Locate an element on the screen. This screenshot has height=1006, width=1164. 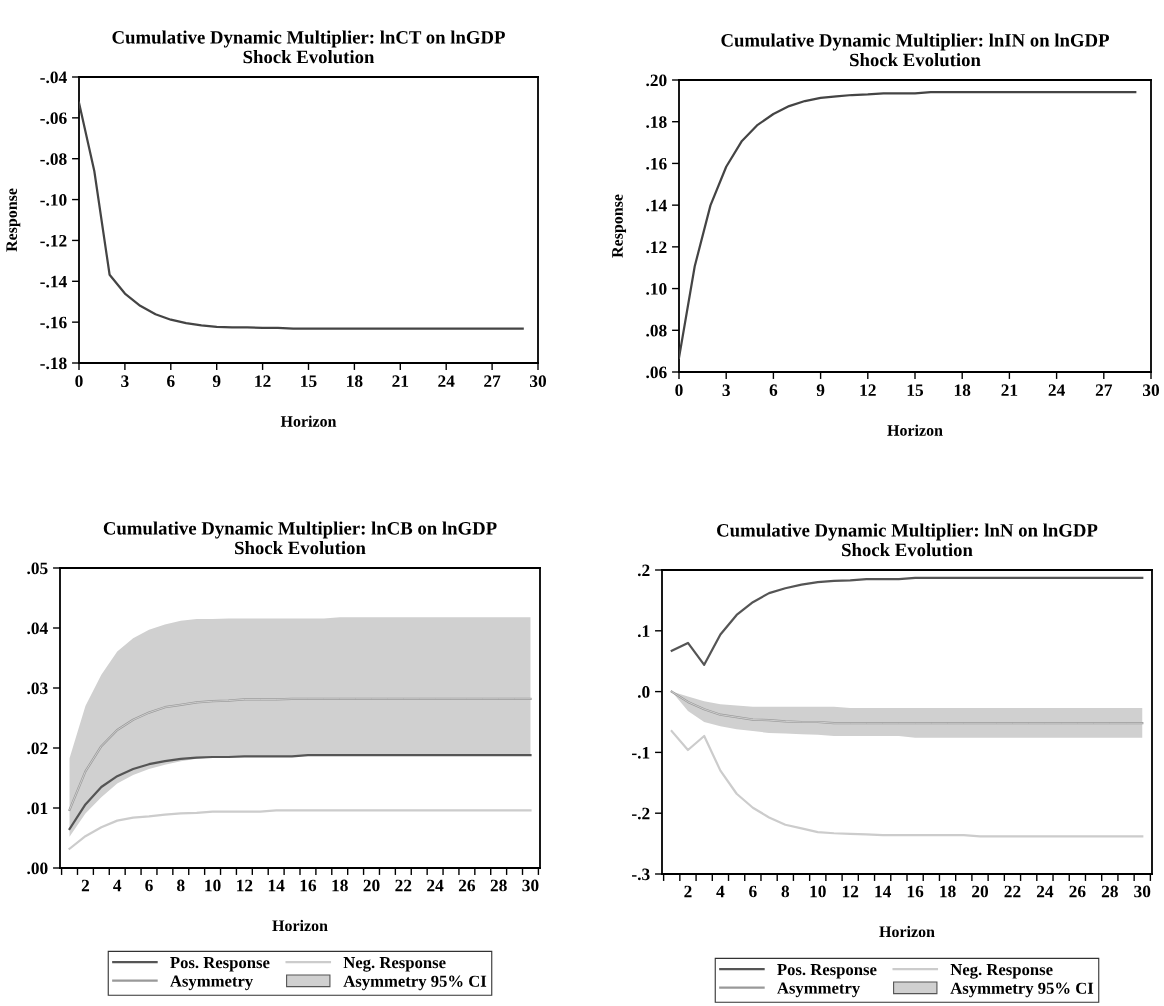
y-tick-label: .1 is located at coordinates (643, 631).